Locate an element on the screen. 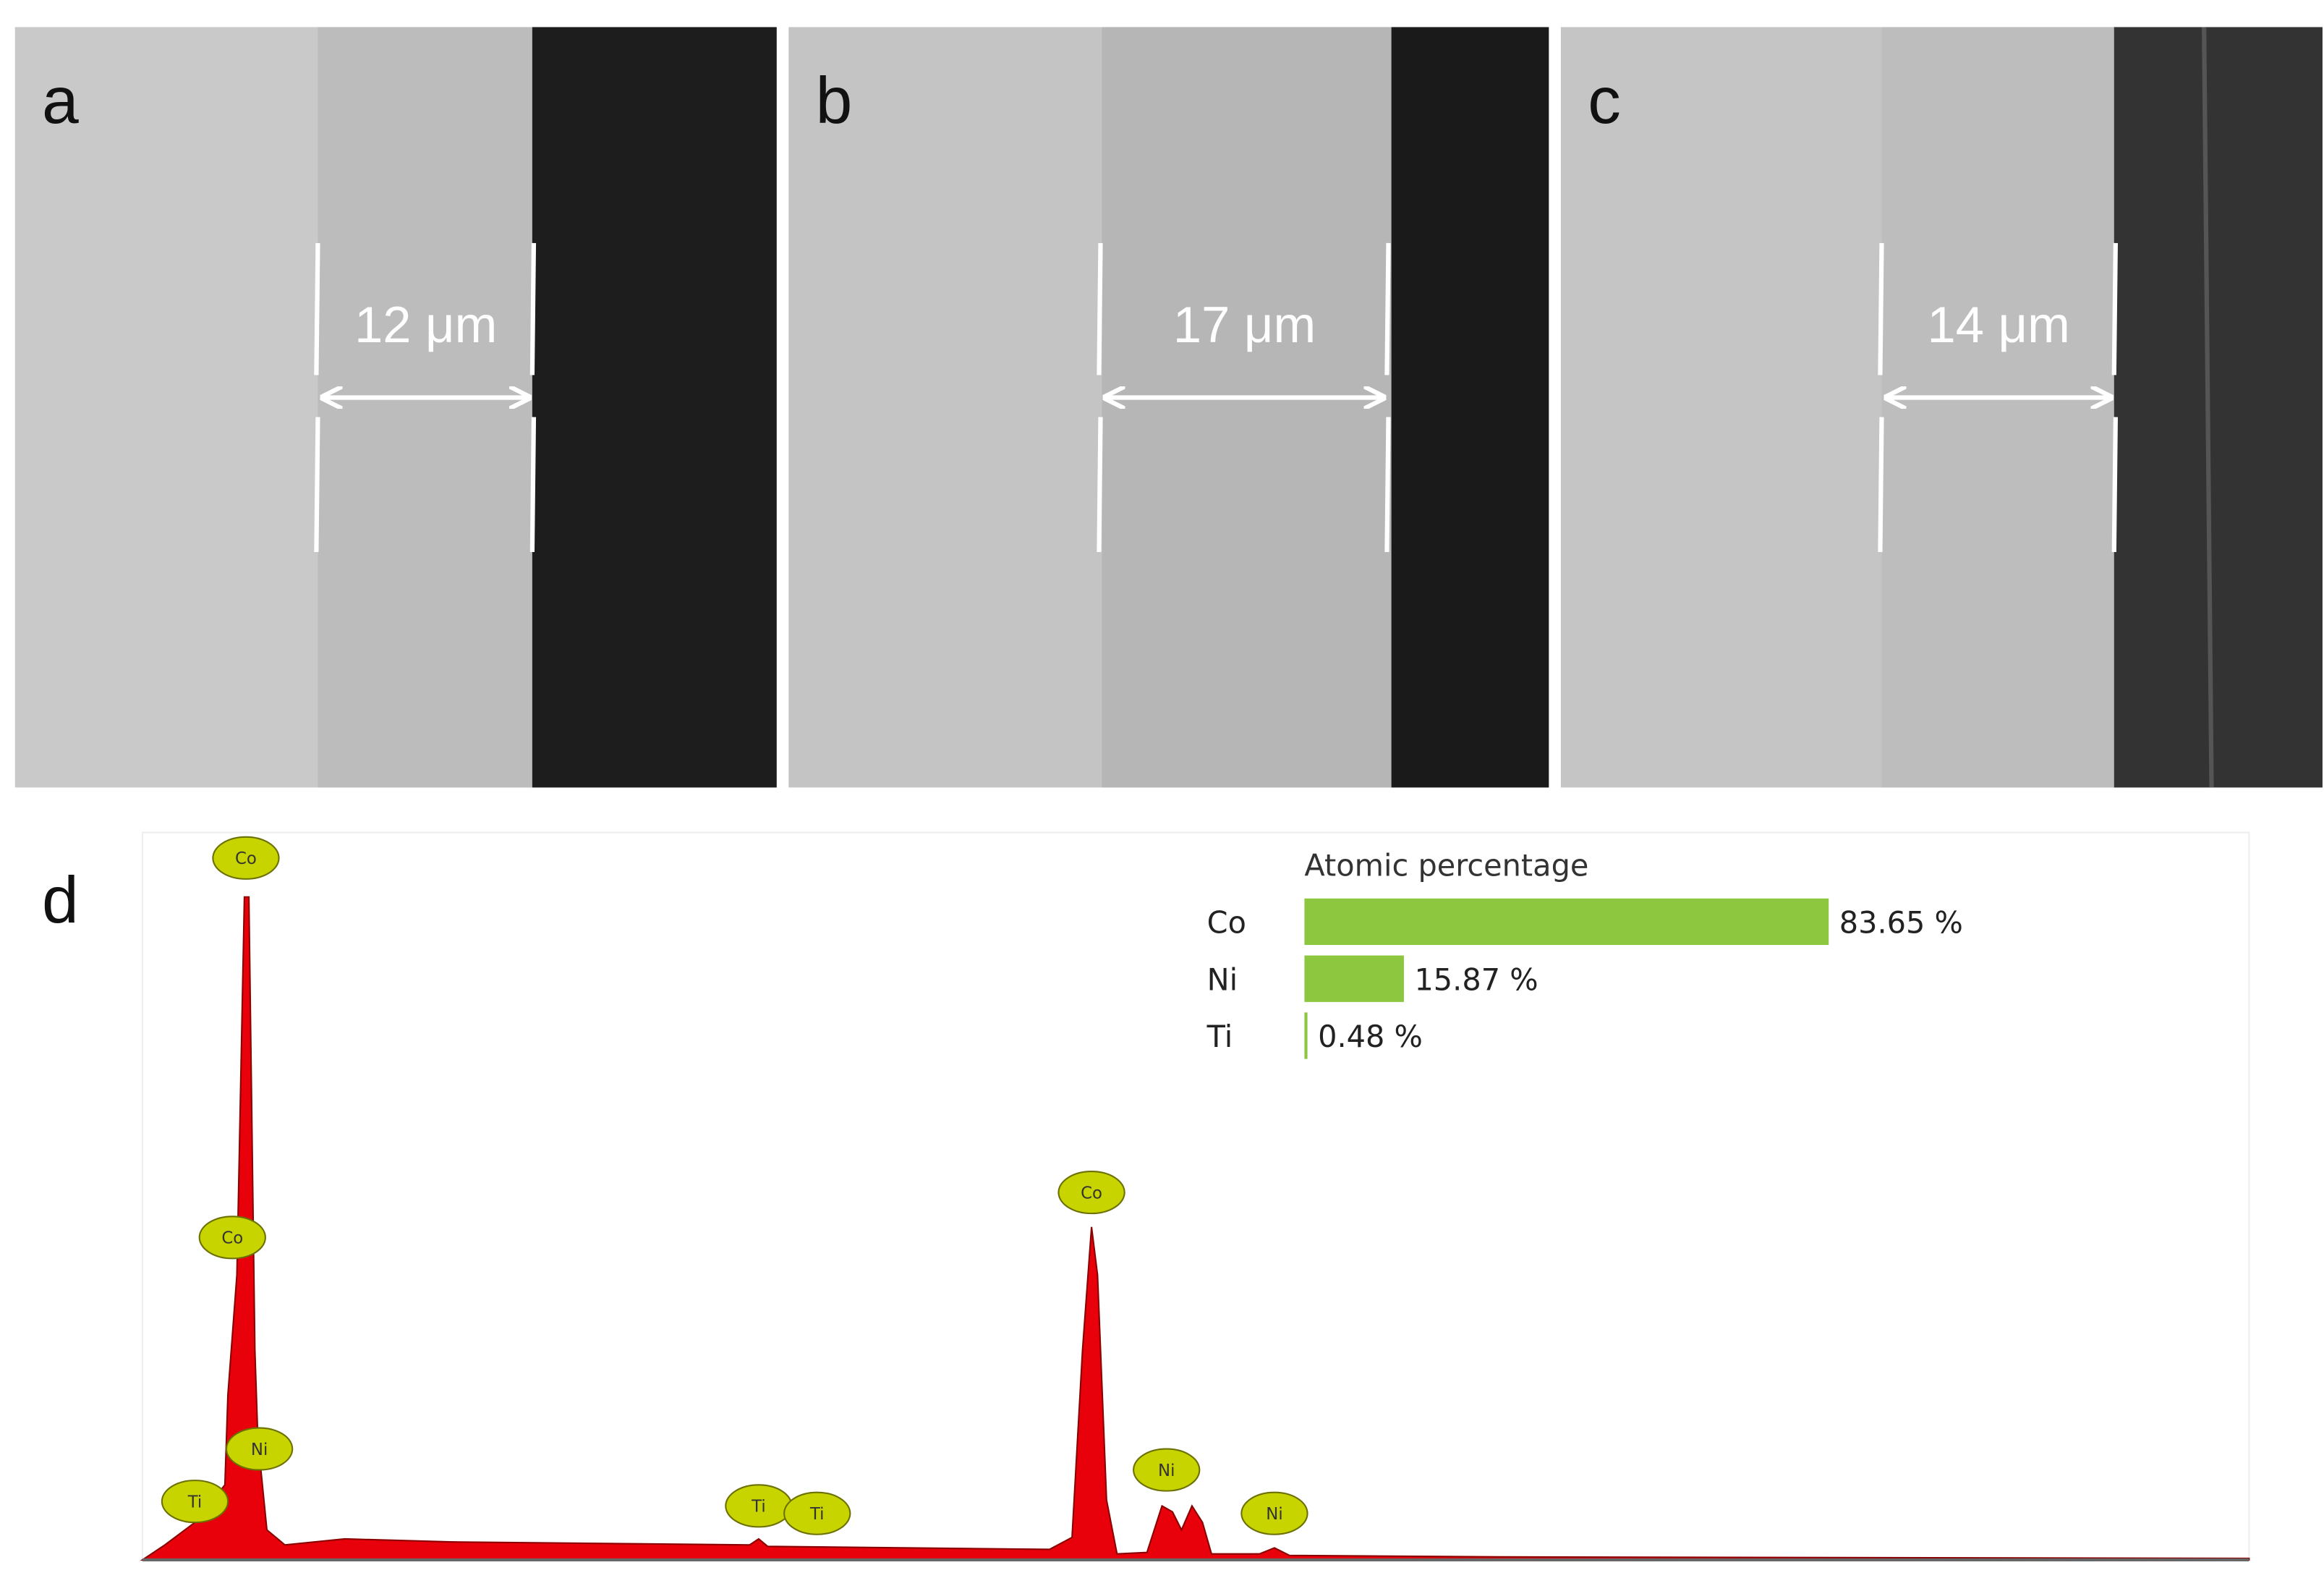 Image resolution: width=2324 pixels, height=1578 pixels. category-label: Co is located at coordinates (1226, 922).